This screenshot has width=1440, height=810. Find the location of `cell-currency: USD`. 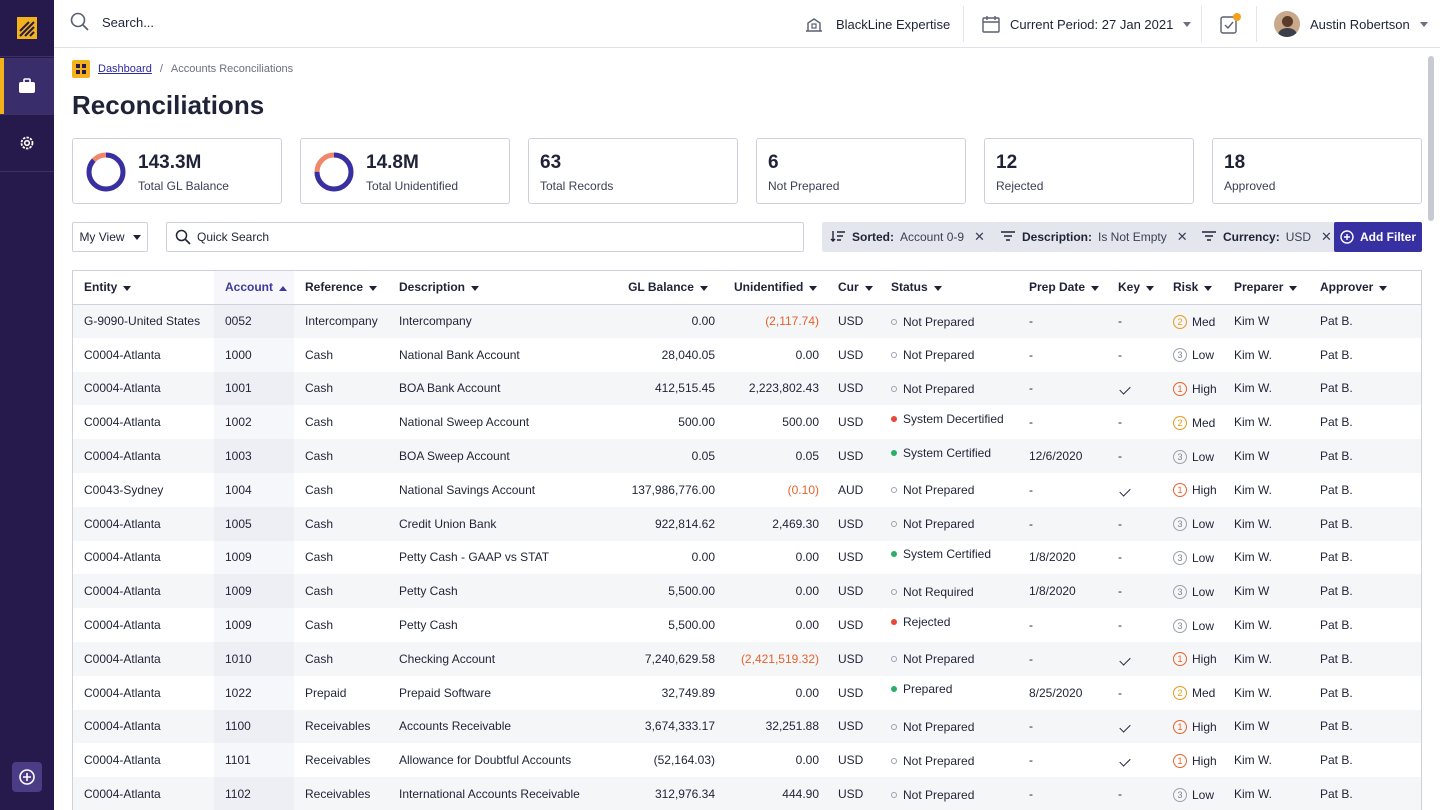

cell-currency: USD is located at coordinates (853, 726).